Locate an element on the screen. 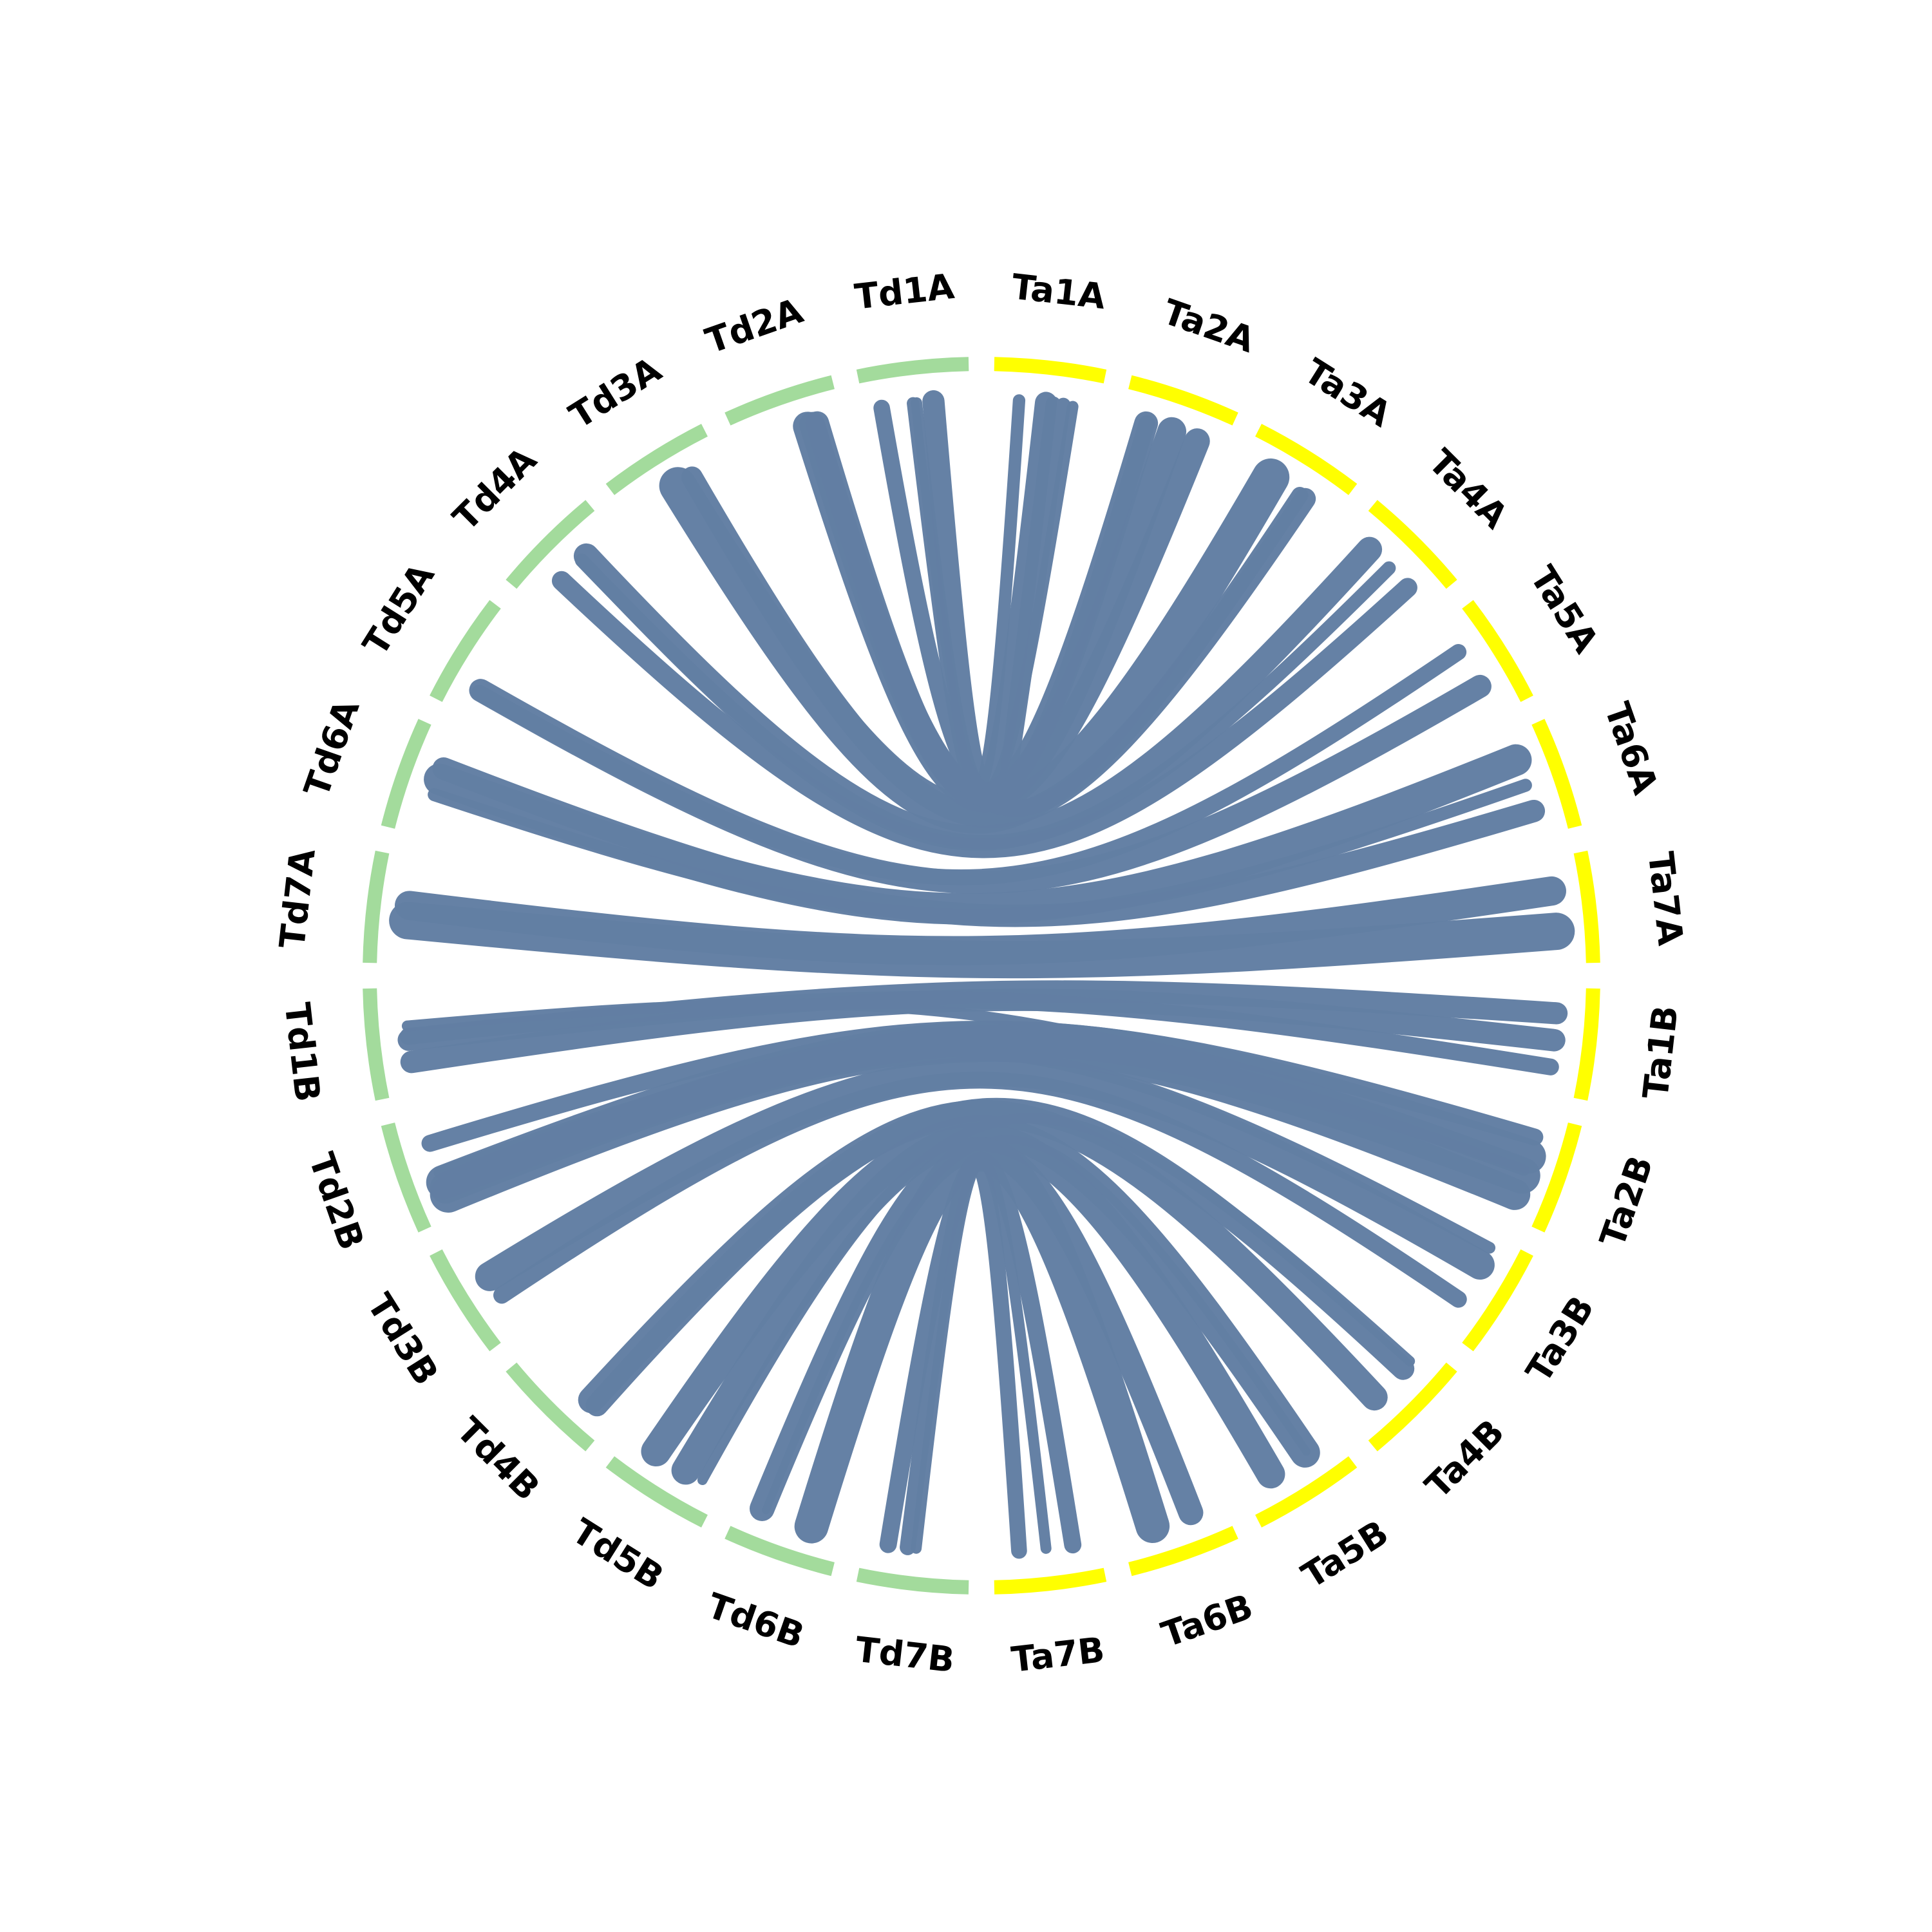  chromosome-label: Td6B is located at coordinates (755, 1620).